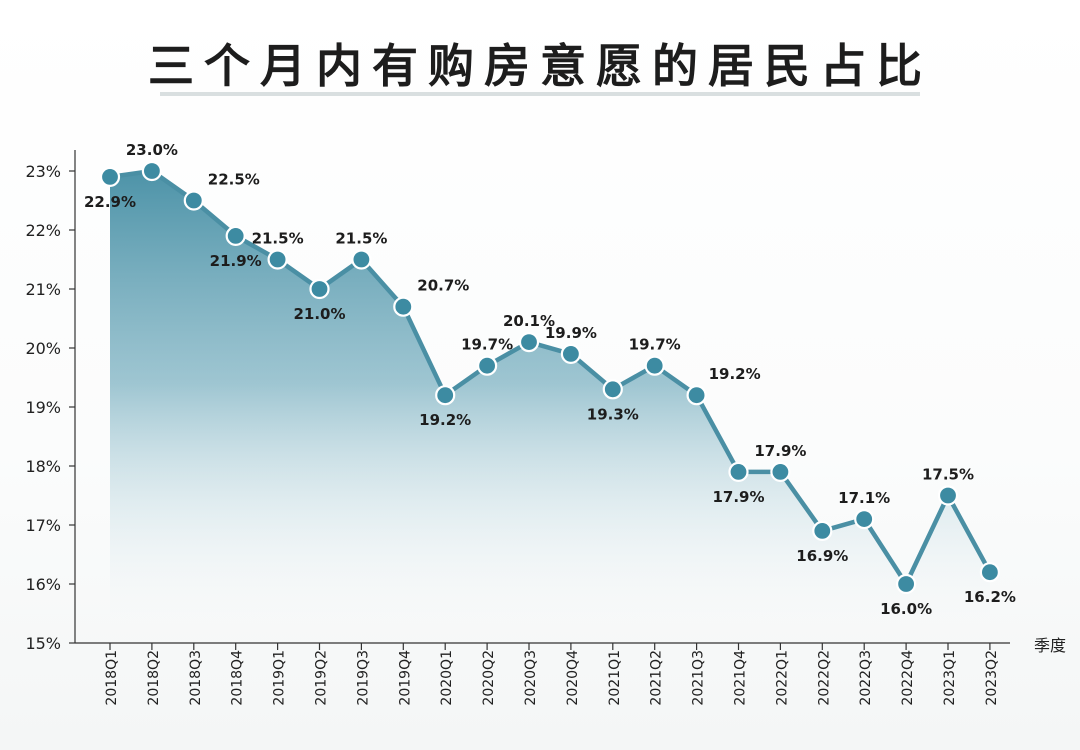  What do you see at coordinates (613, 414) in the screenshot?
I see `data-label: 19.3%` at bounding box center [613, 414].